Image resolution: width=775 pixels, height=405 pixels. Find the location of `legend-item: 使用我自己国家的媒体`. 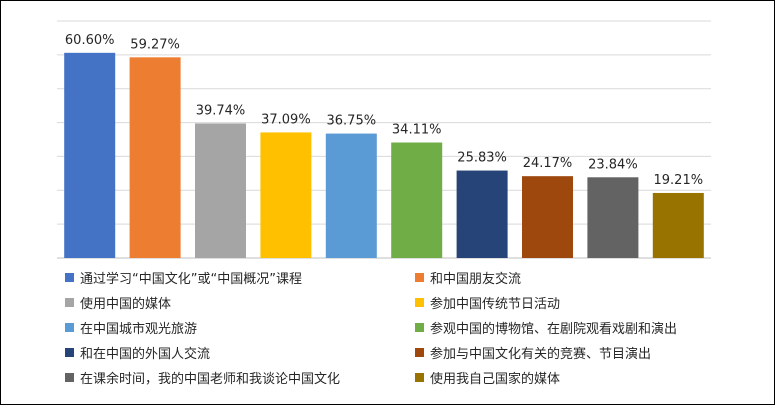

legend-item: 使用我自己国家的媒体 is located at coordinates (590, 377).